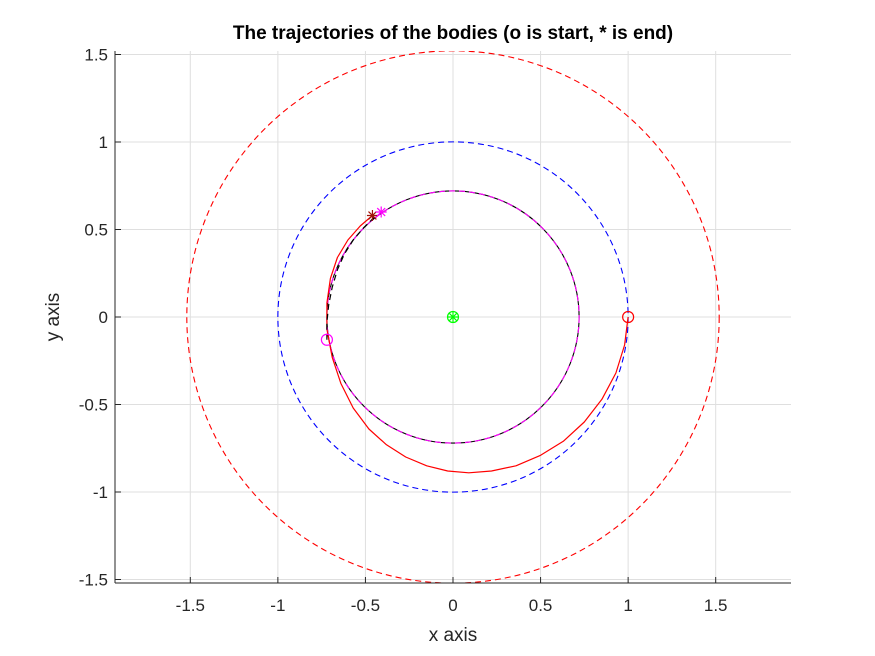 This screenshot has width=875, height=656. I want to click on x-tick-label: 0.5, so click(541, 605).